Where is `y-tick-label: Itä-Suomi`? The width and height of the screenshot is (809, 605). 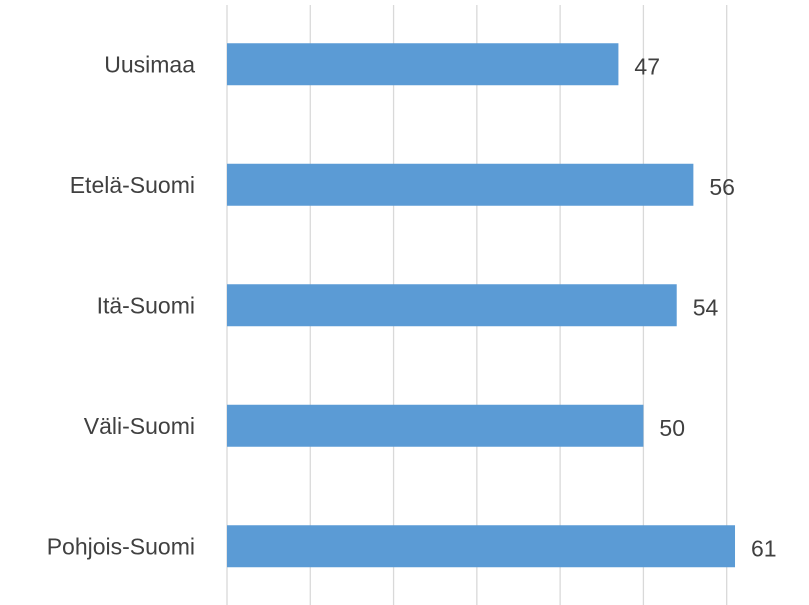
y-tick-label: Itä-Suomi is located at coordinates (146, 305).